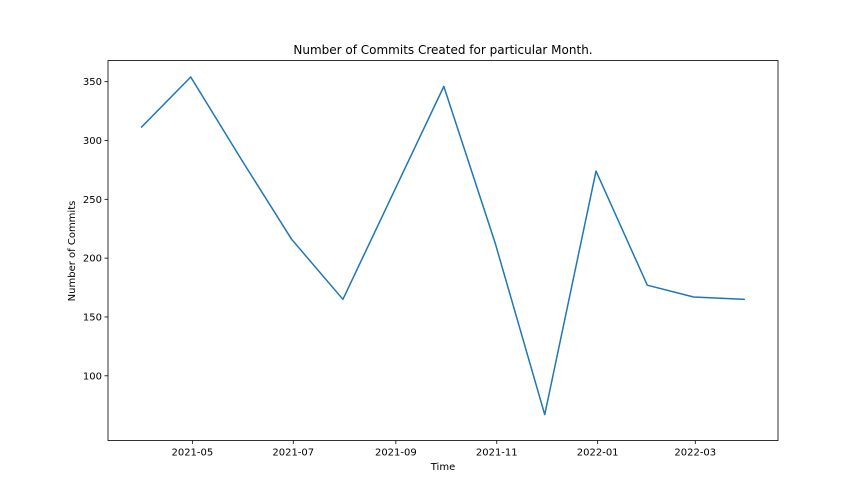 The width and height of the screenshot is (864, 504). Describe the element at coordinates (92, 259) in the screenshot. I see `y-tick-label: 200` at that location.